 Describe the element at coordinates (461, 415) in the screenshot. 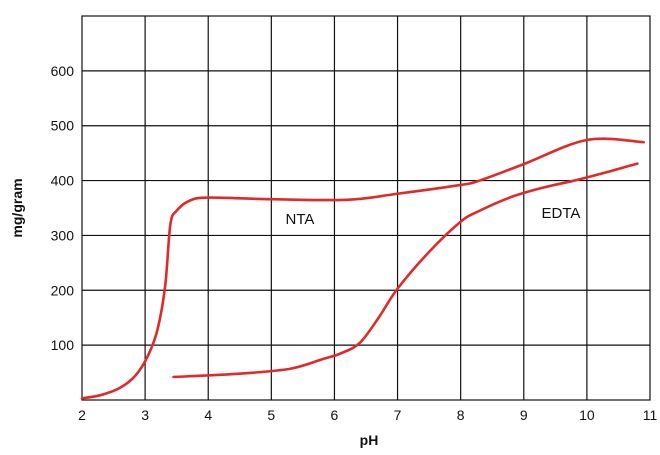

I see `x-tick-label: 8` at that location.